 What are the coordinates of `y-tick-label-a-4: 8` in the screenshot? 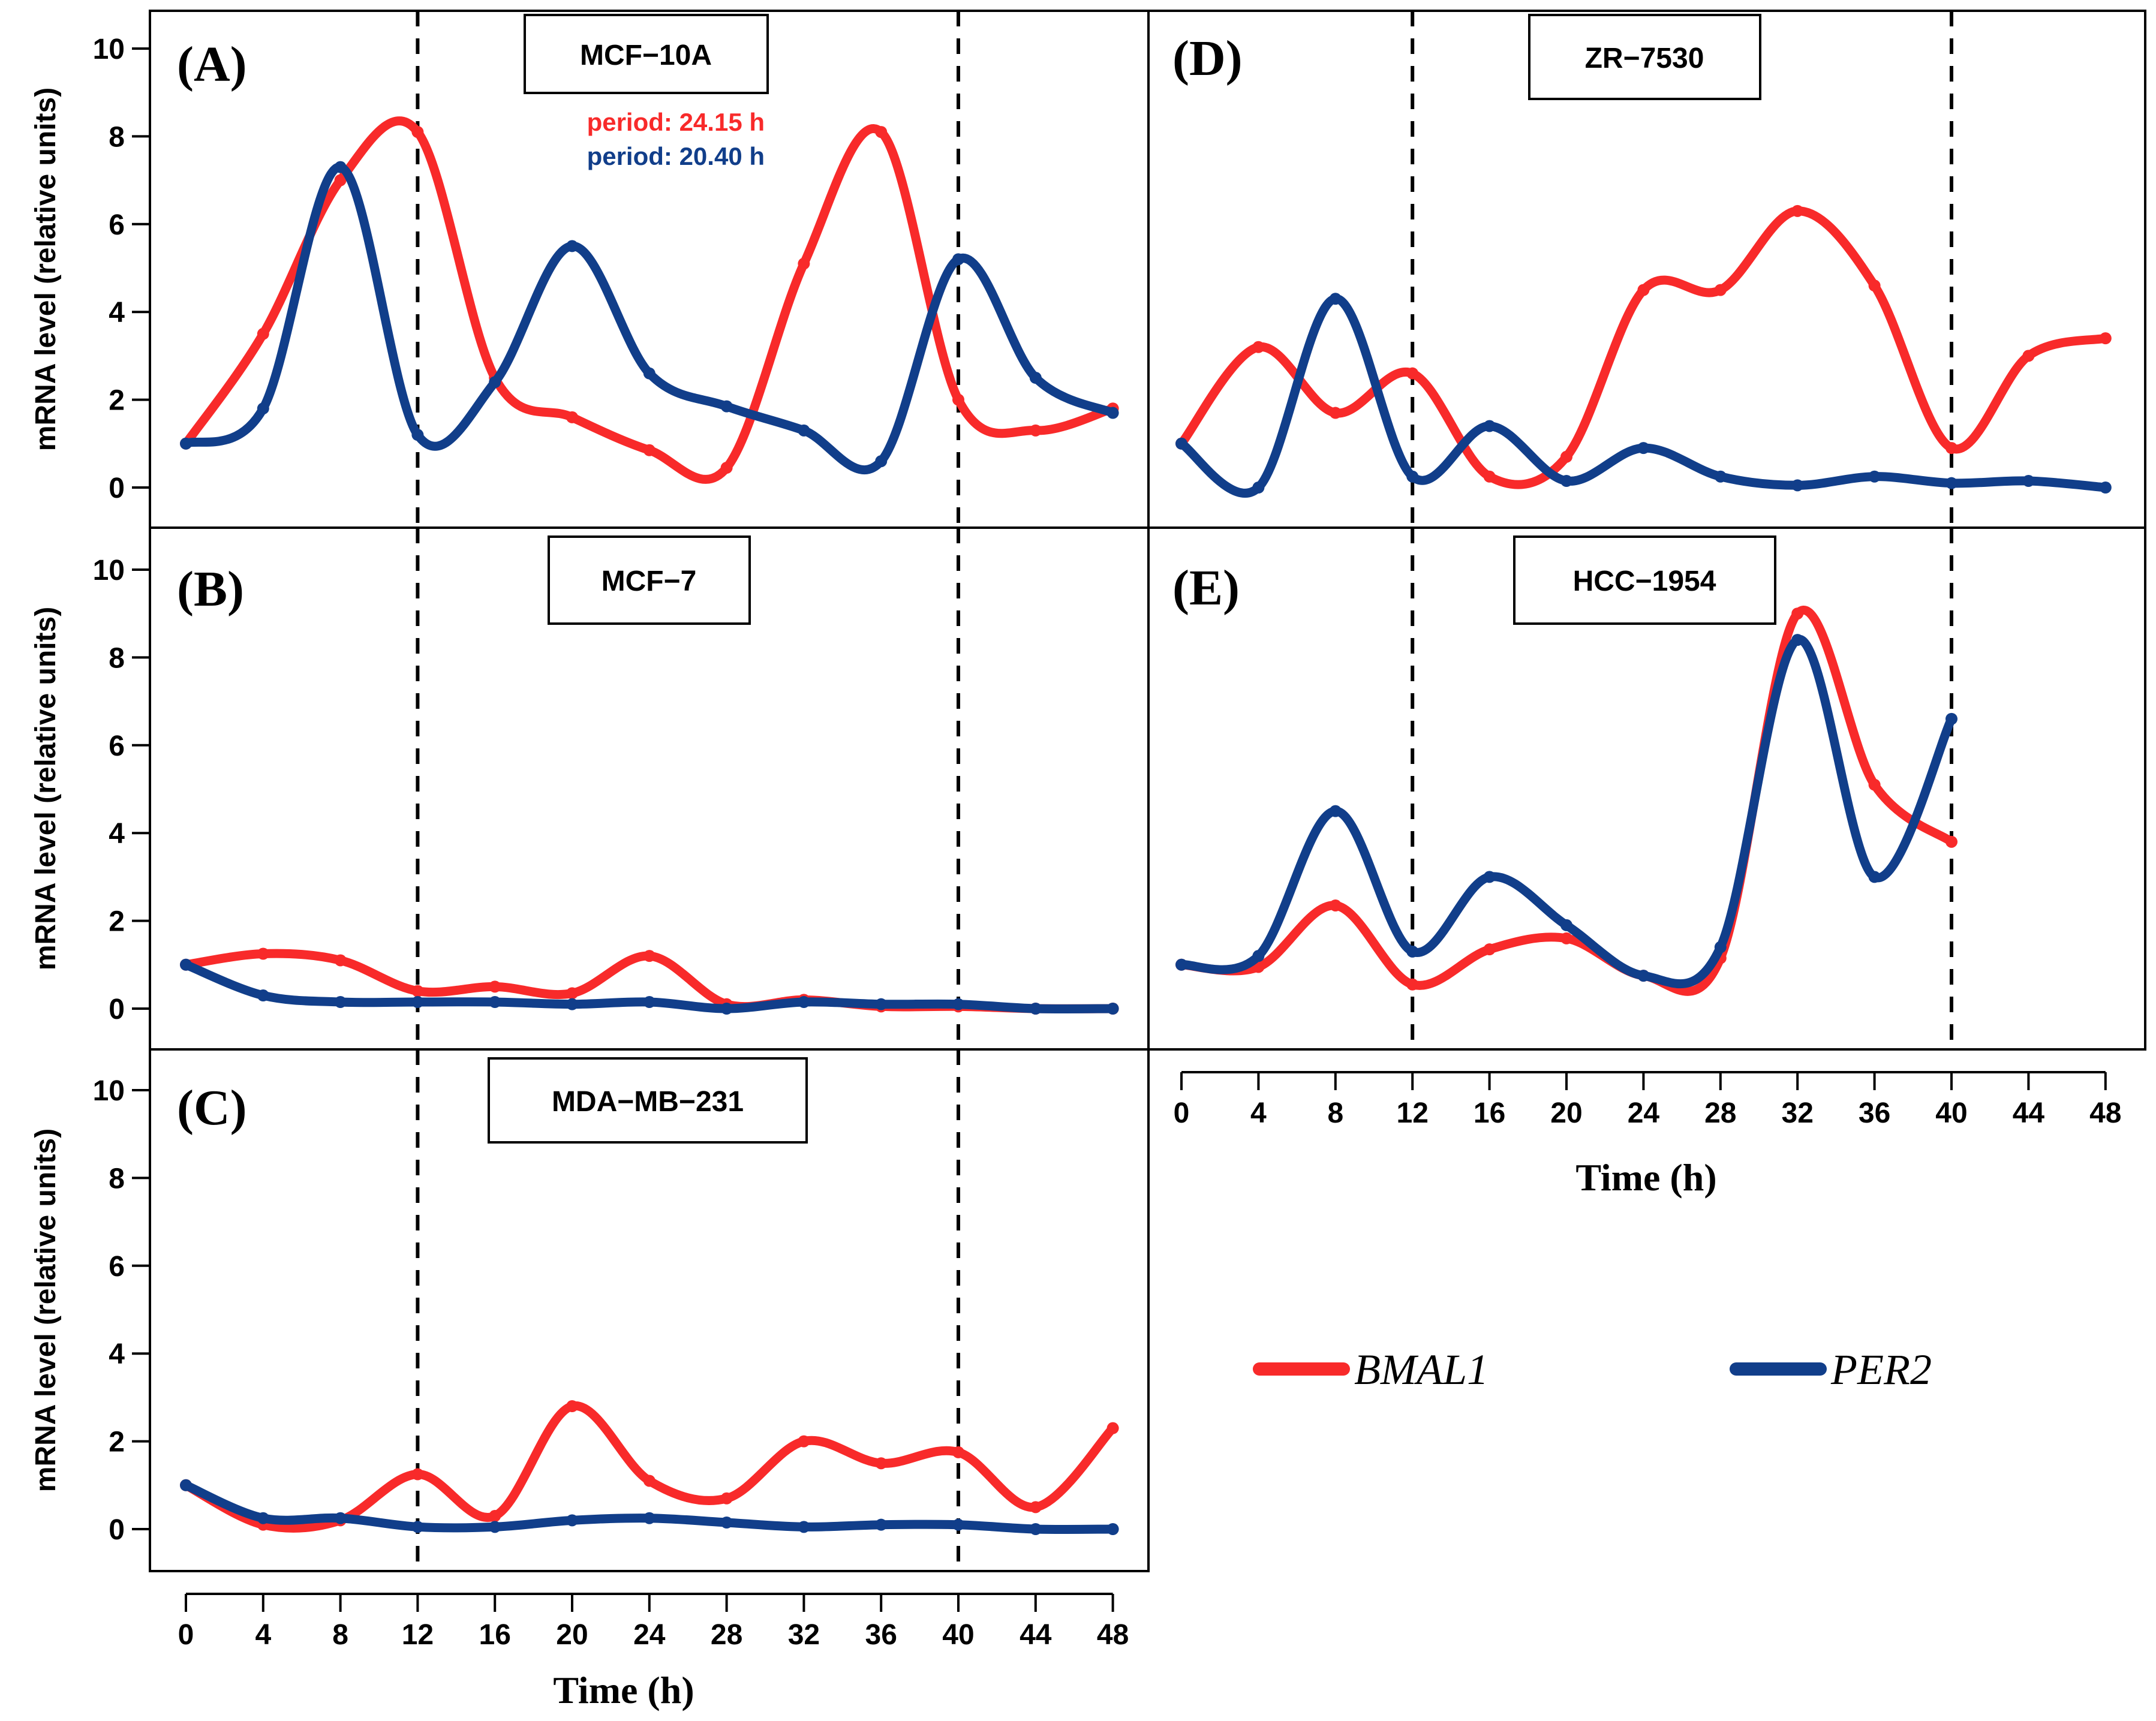 It's located at (117, 137).